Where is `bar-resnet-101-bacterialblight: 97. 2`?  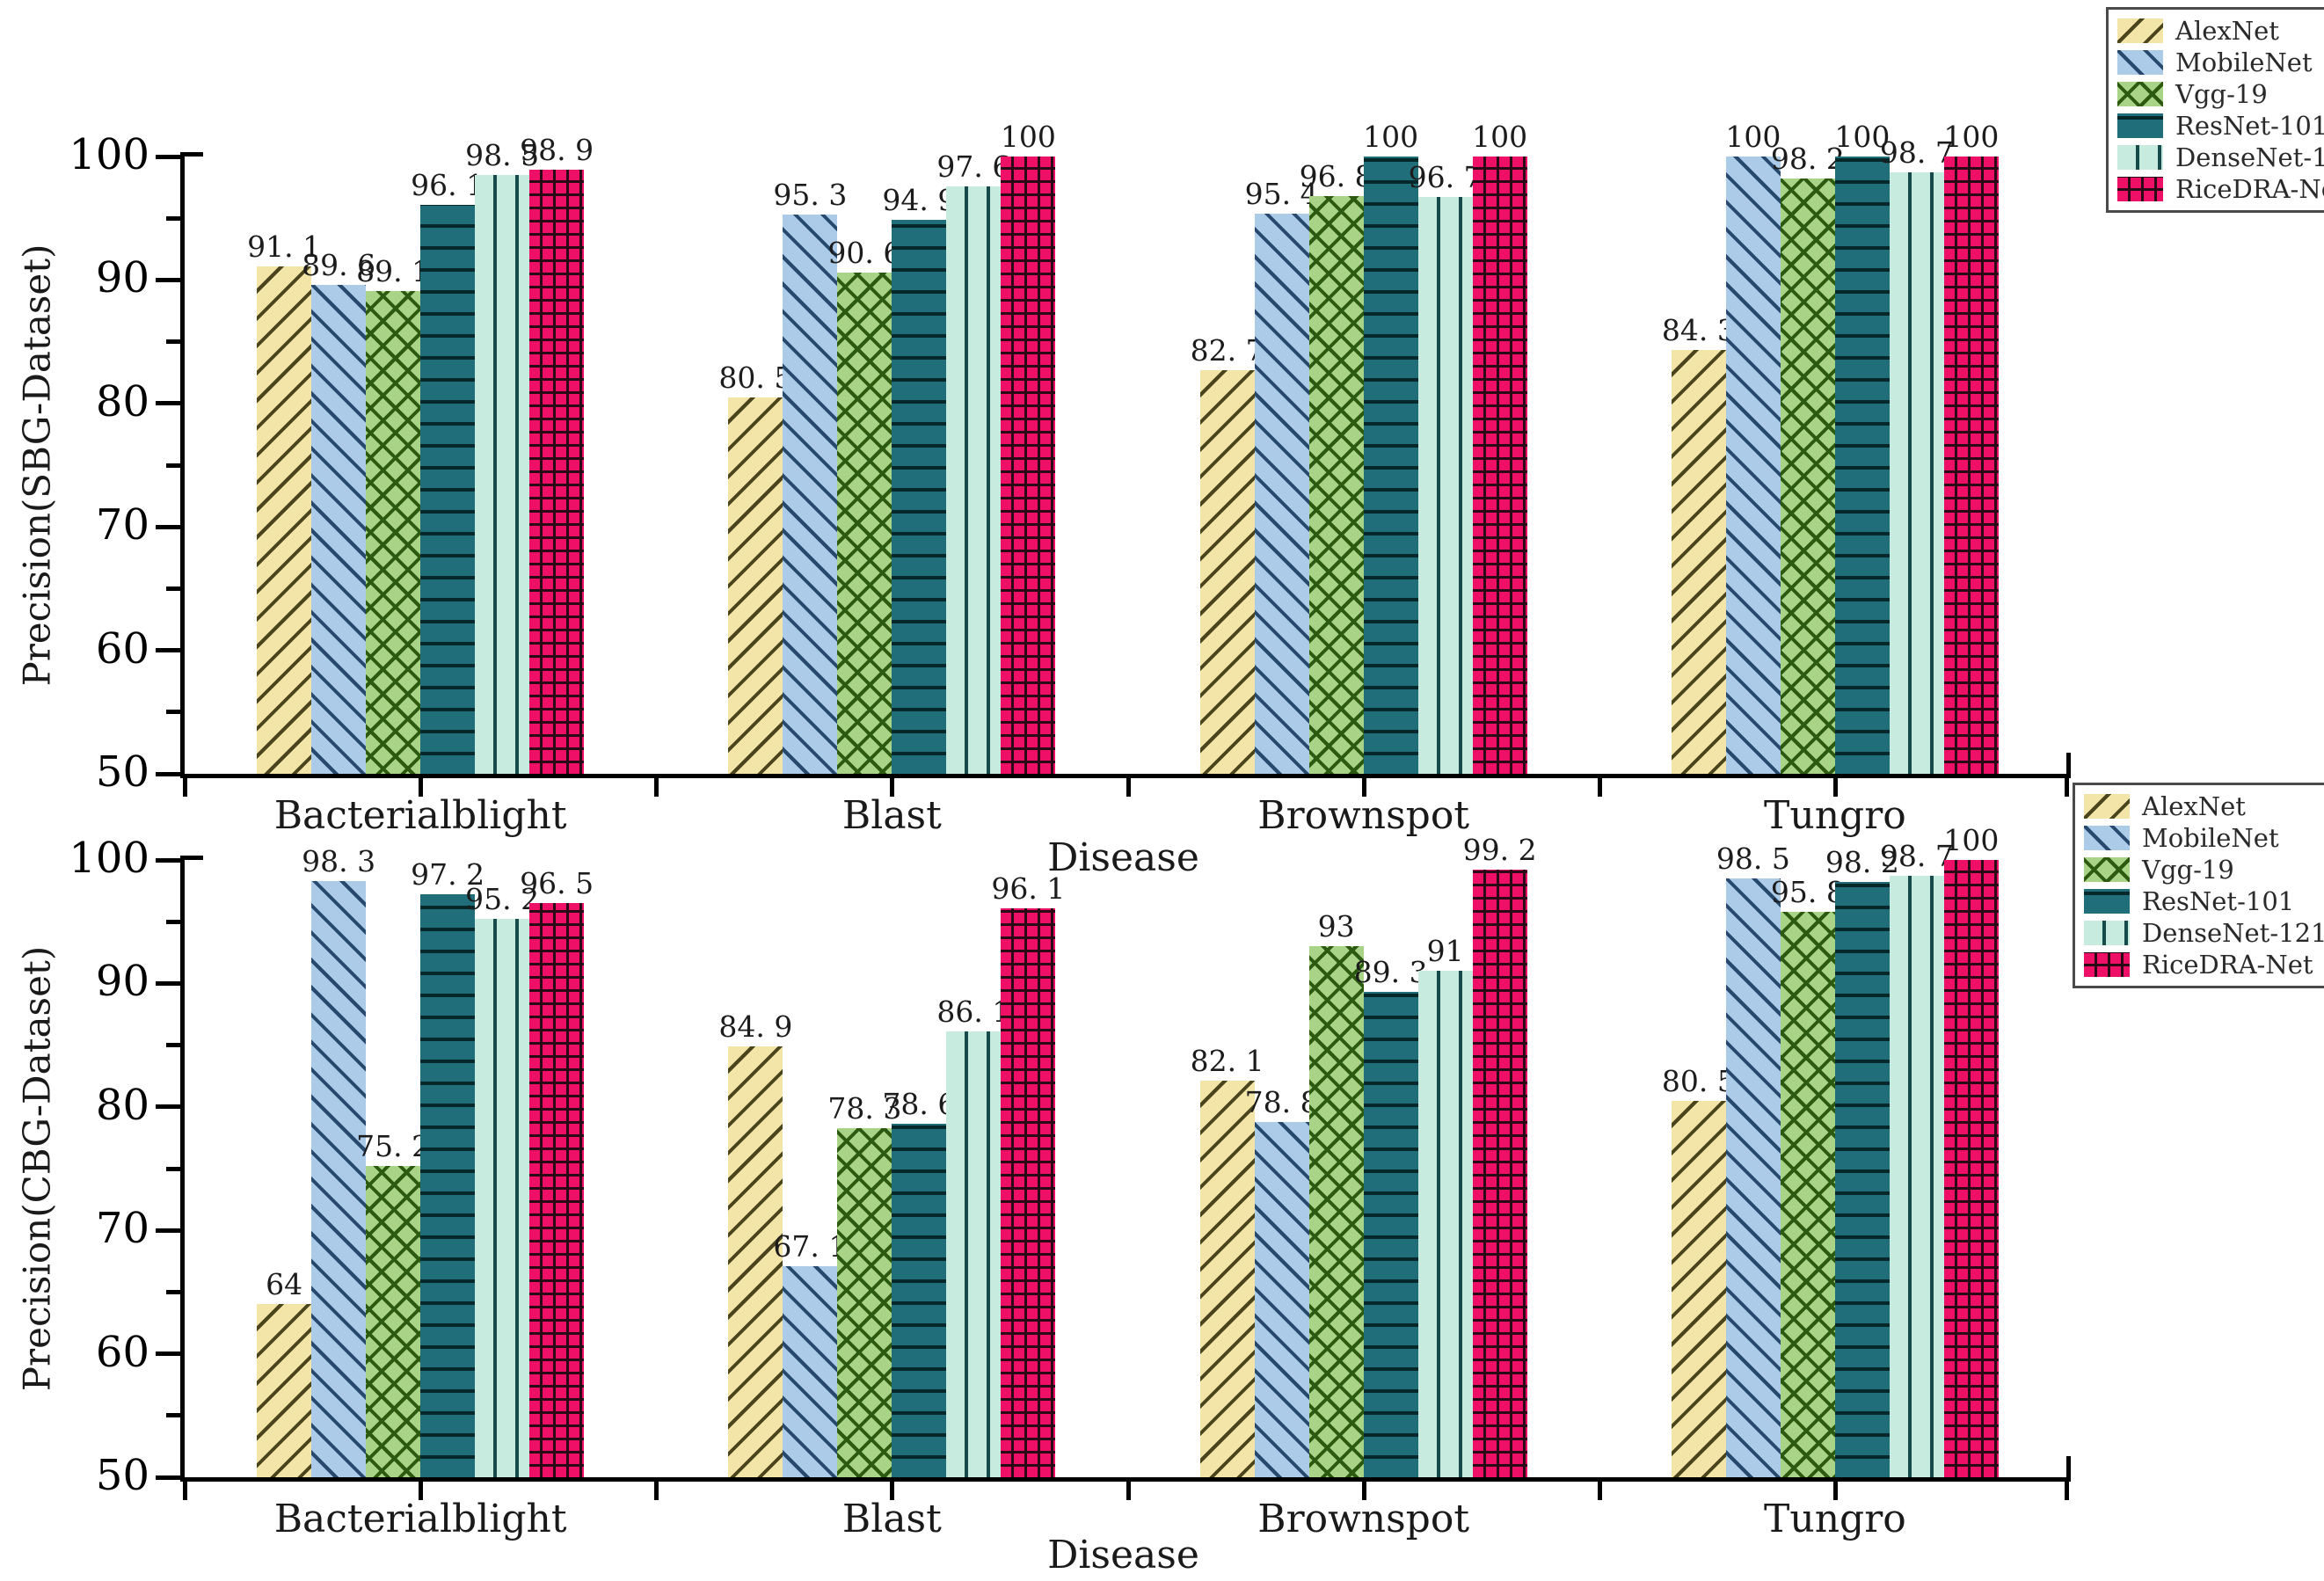
bar-resnet-101-bacterialblight: 97. 2 is located at coordinates (447, 1168).